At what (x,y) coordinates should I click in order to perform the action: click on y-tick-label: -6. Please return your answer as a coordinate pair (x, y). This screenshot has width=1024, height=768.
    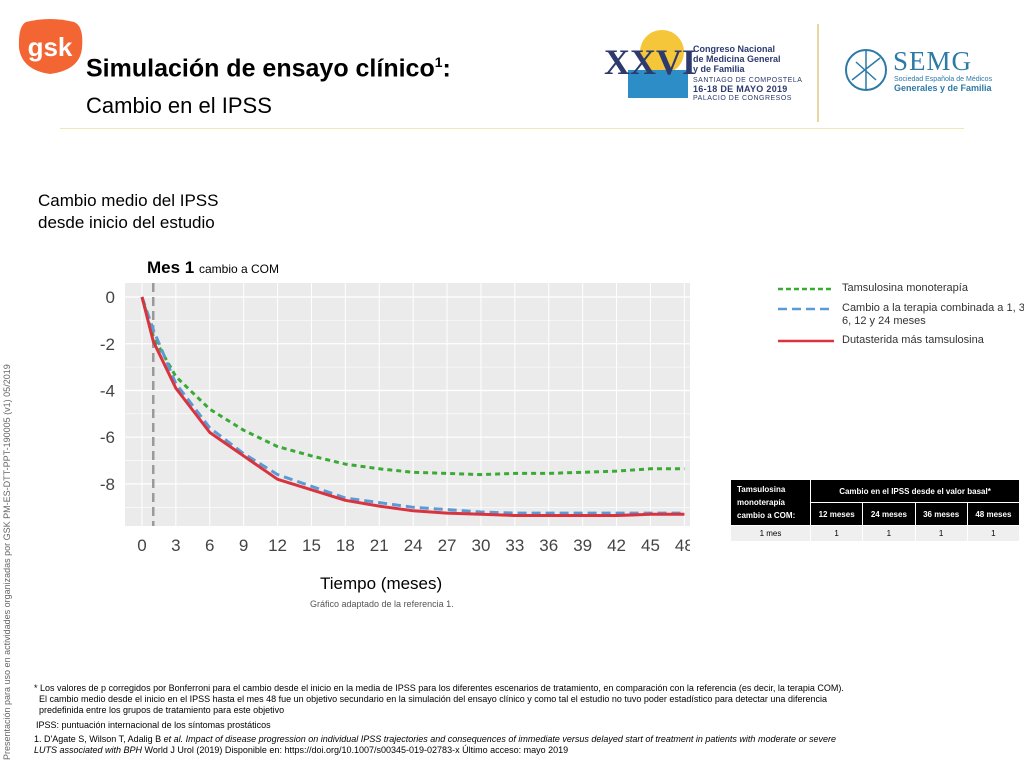
    Looking at the image, I should click on (107, 437).